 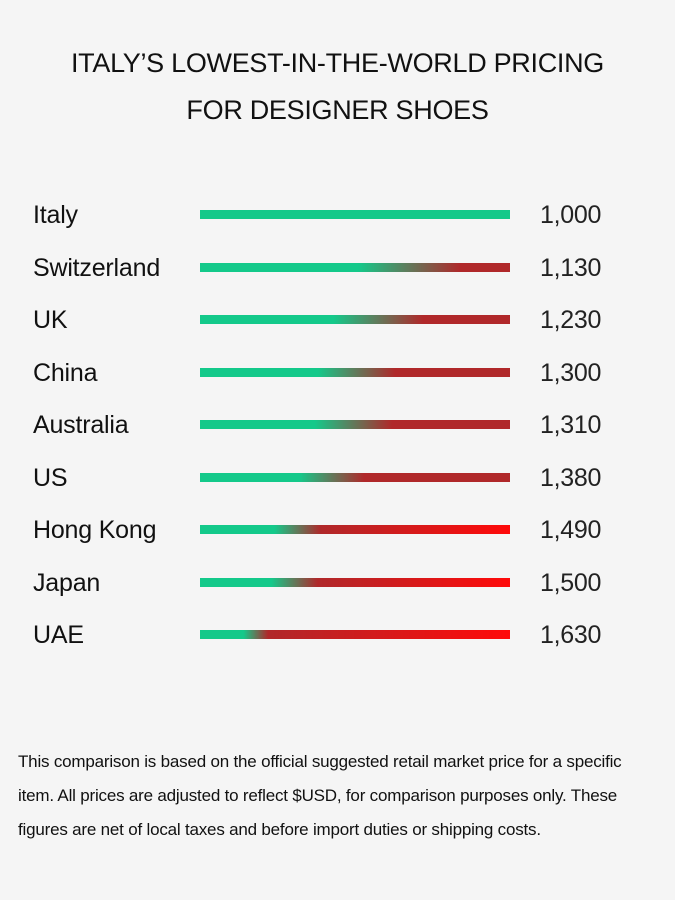 I want to click on category-label: Hong Kong, so click(x=95, y=530).